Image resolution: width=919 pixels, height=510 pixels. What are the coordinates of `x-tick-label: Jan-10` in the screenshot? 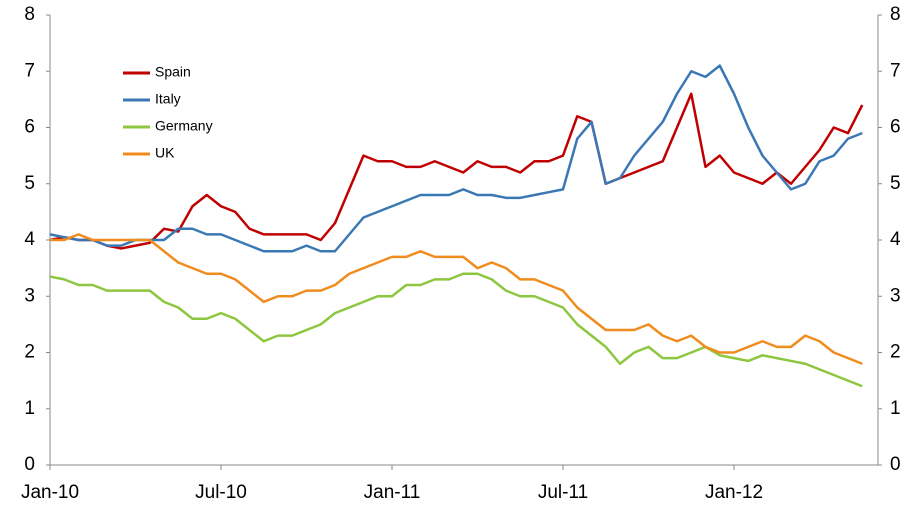 It's located at (50, 492).